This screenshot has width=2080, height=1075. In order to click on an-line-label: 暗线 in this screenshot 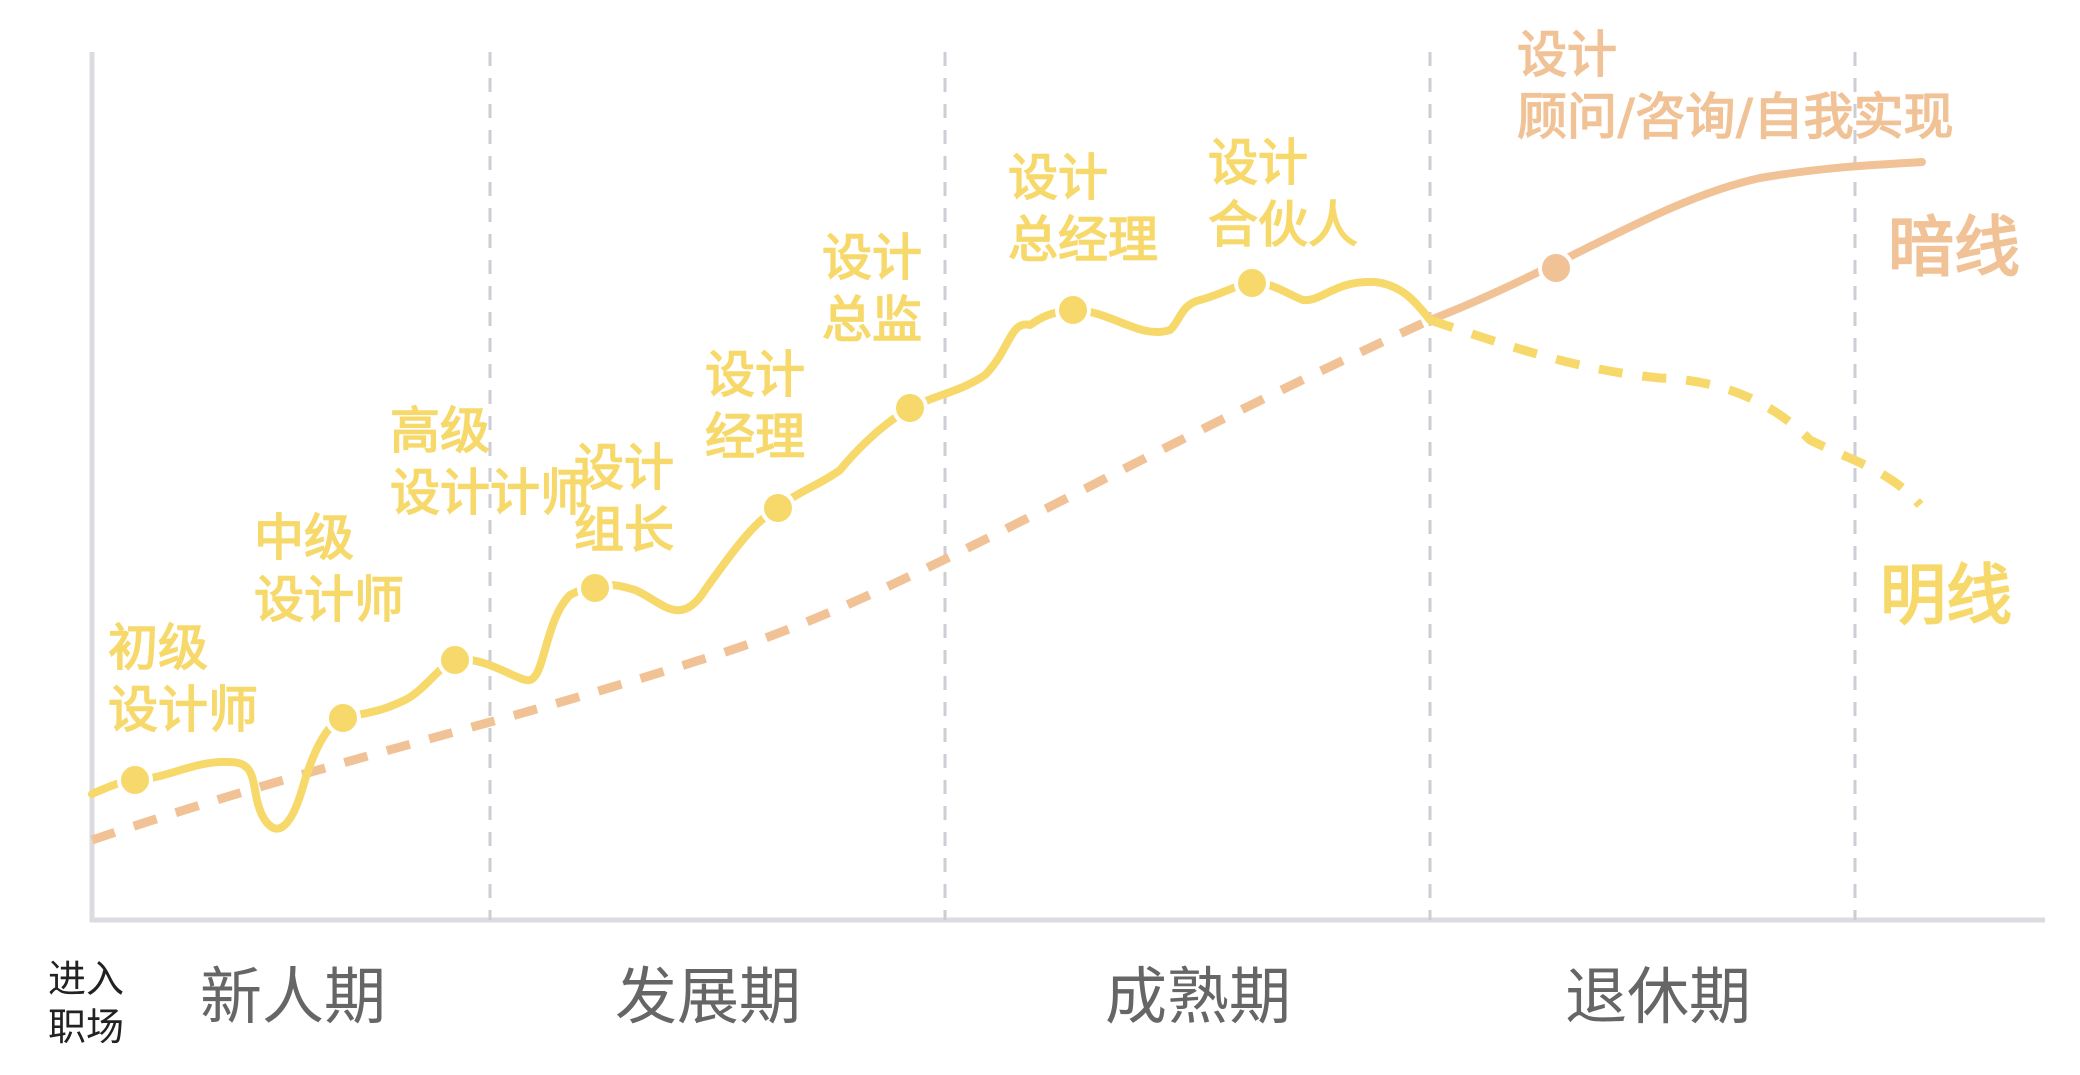, I will do `click(1954, 247)`.